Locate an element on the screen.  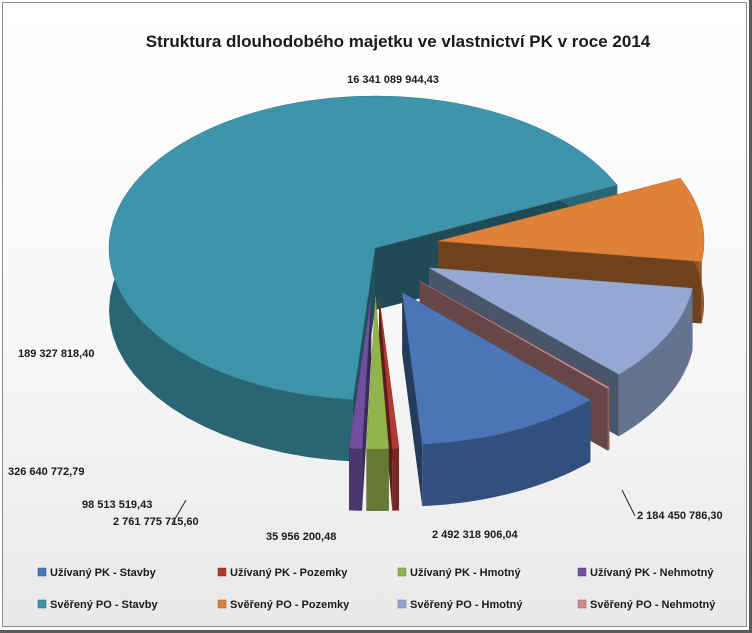
data-label-1: 2 761 775 715,60 is located at coordinates (156, 522).